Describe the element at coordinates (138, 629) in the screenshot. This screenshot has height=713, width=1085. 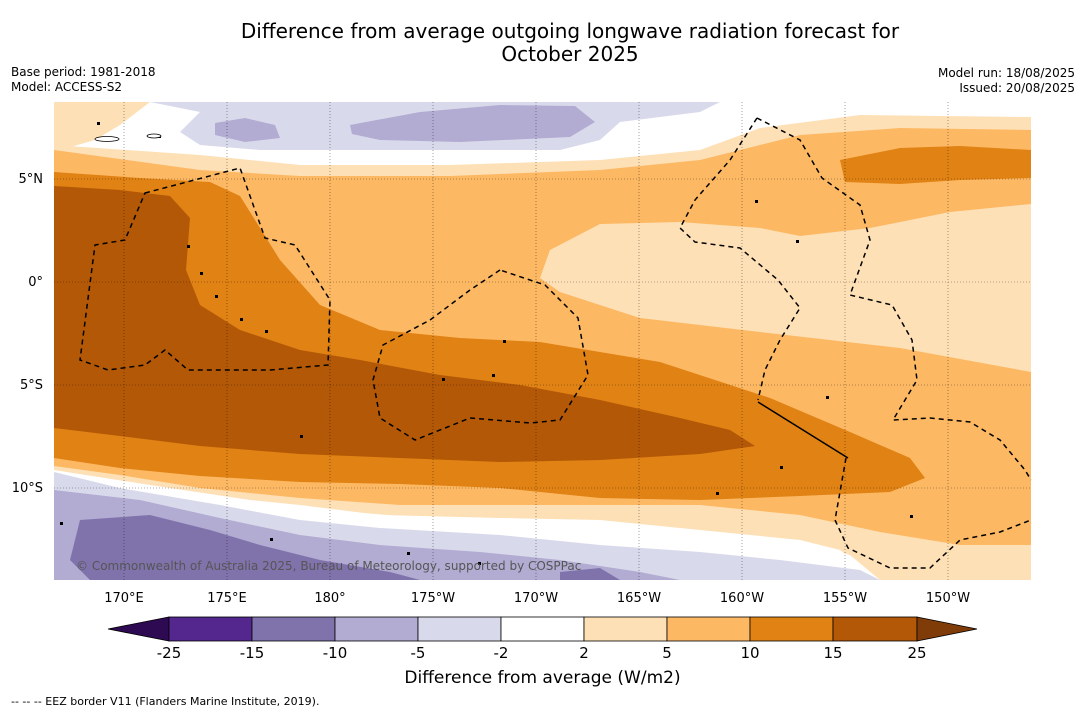
I see `colorbar-extend-low` at that location.